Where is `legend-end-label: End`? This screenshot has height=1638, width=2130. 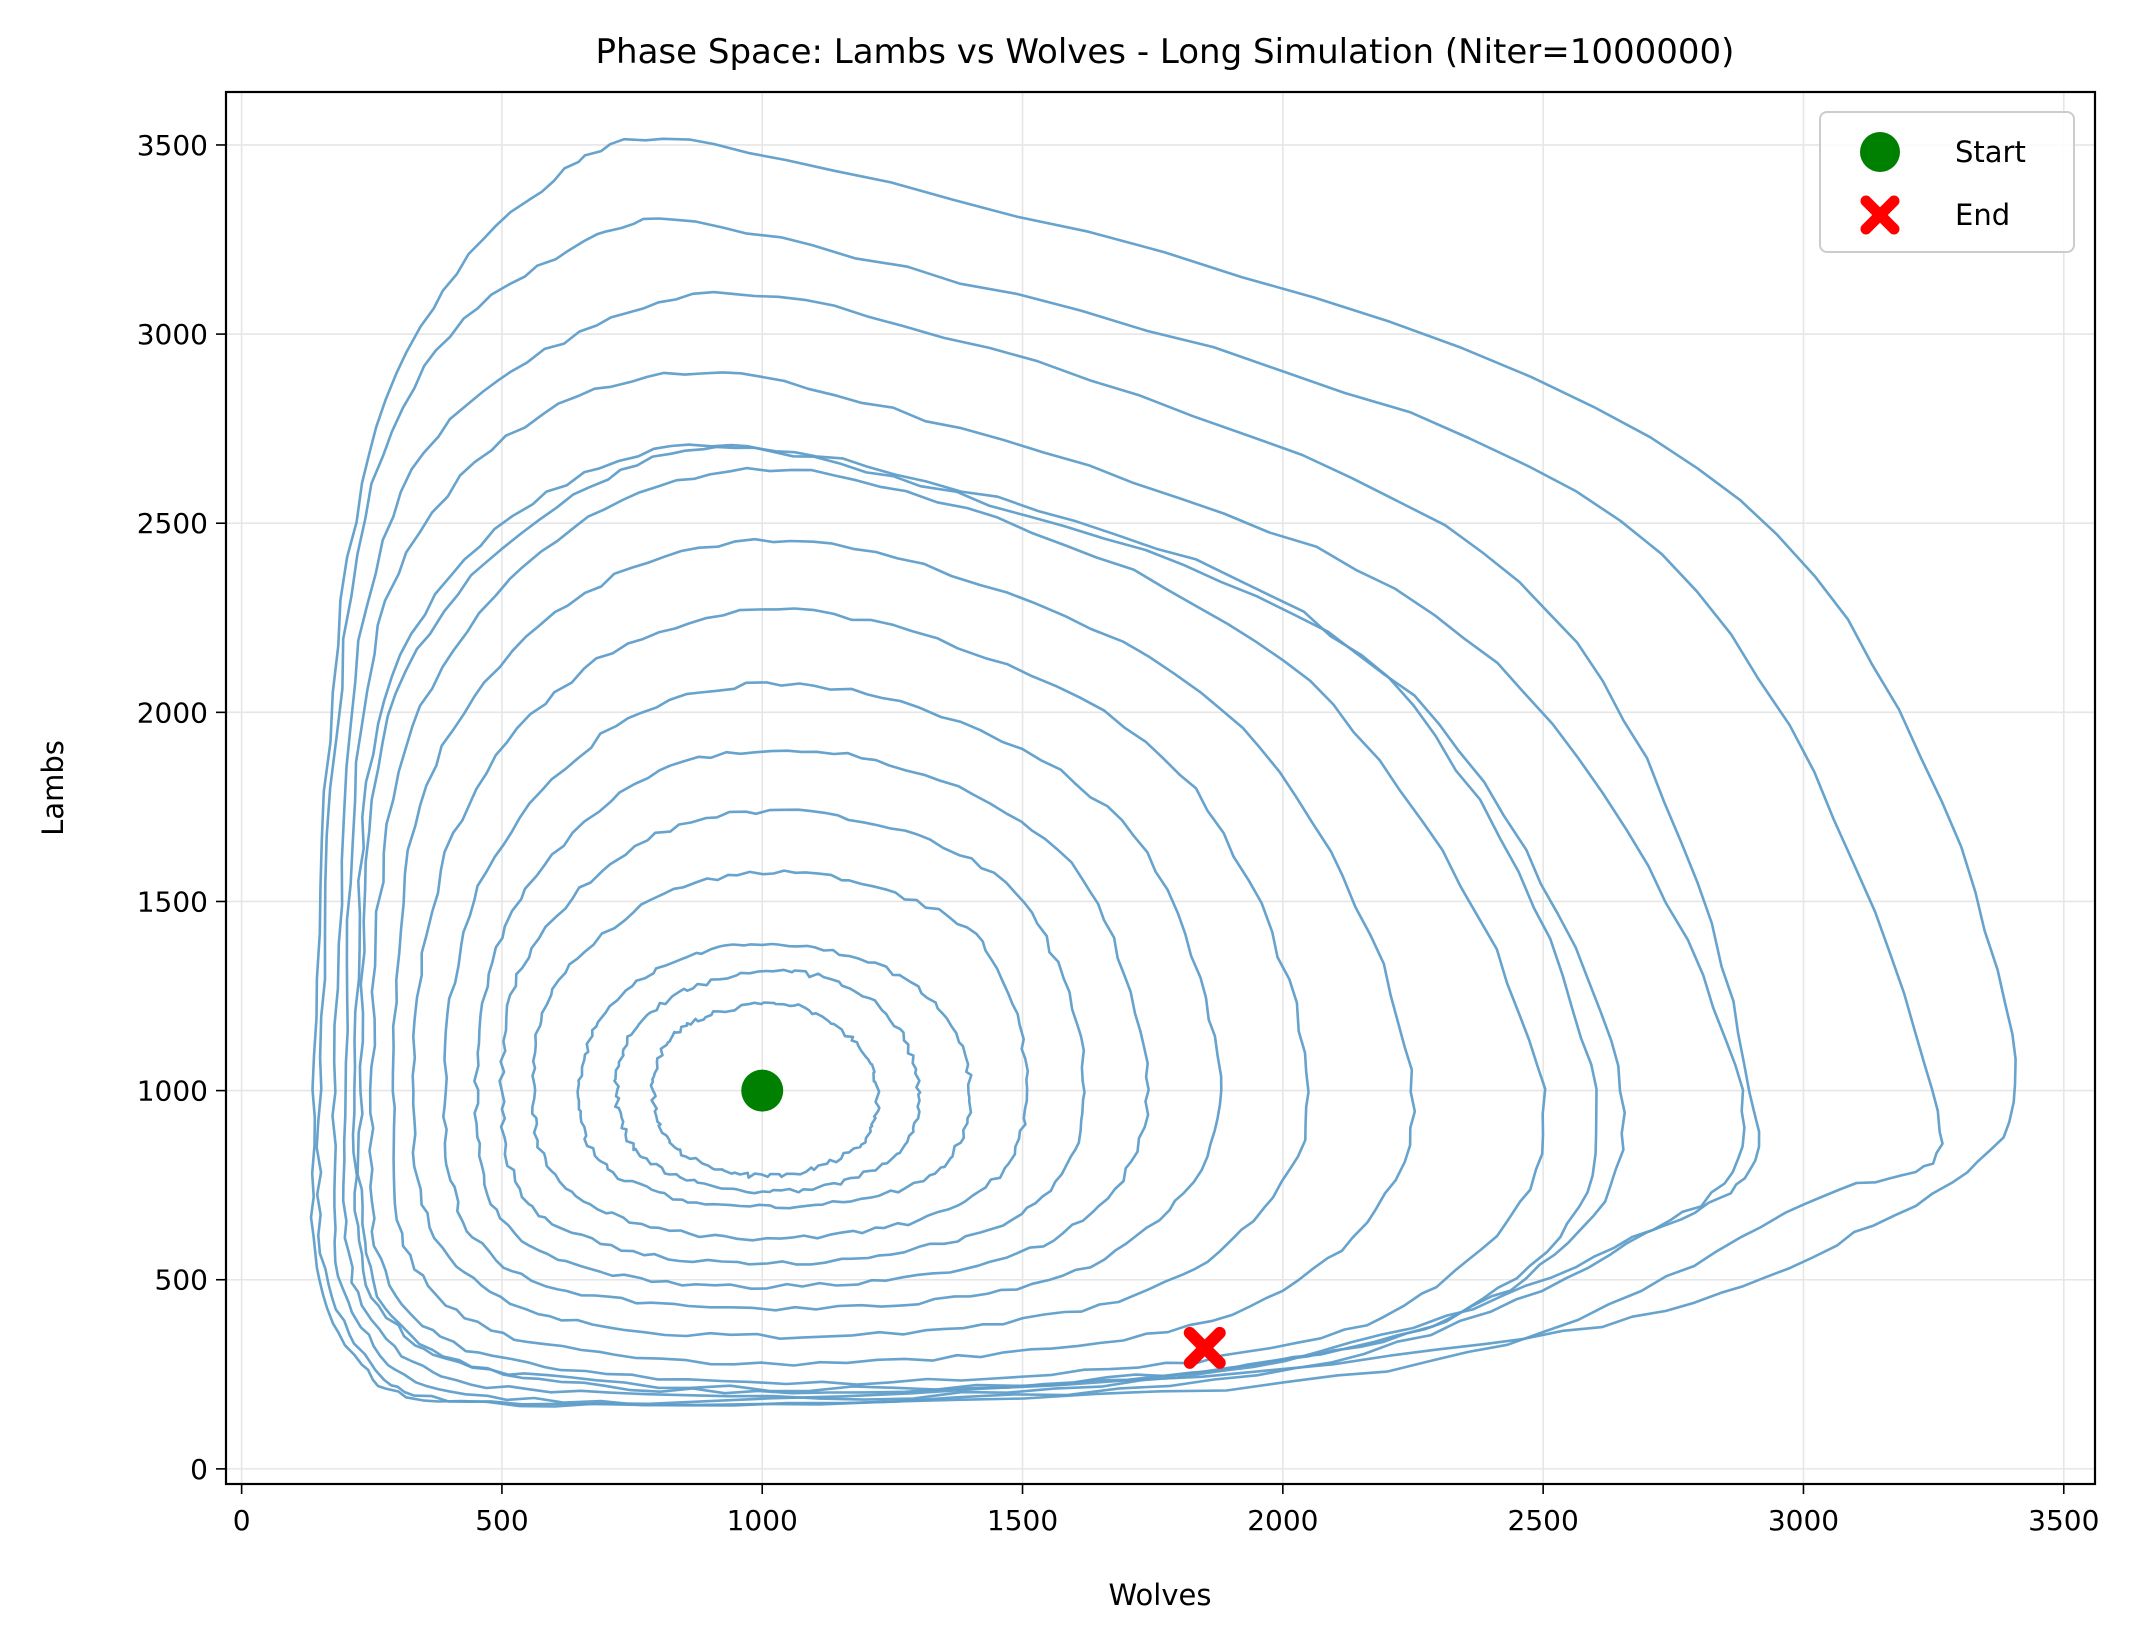 legend-end-label: End is located at coordinates (1982, 215).